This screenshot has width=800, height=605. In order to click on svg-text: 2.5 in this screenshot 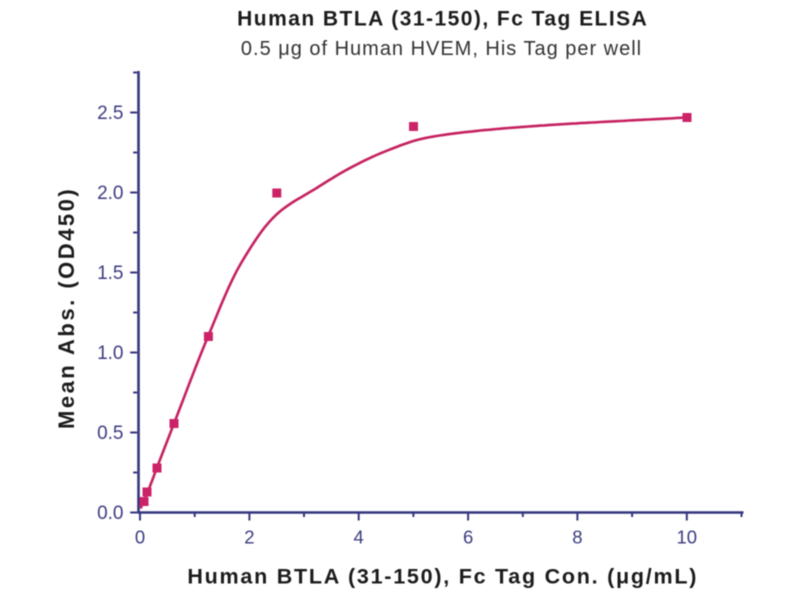, I will do `click(110, 113)`.